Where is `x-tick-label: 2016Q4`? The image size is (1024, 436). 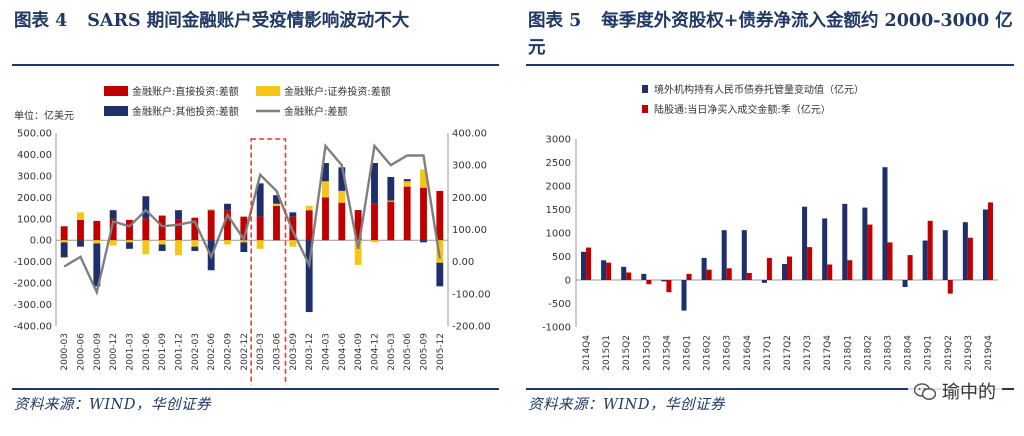 x-tick-label: 2016Q4 is located at coordinates (748, 353).